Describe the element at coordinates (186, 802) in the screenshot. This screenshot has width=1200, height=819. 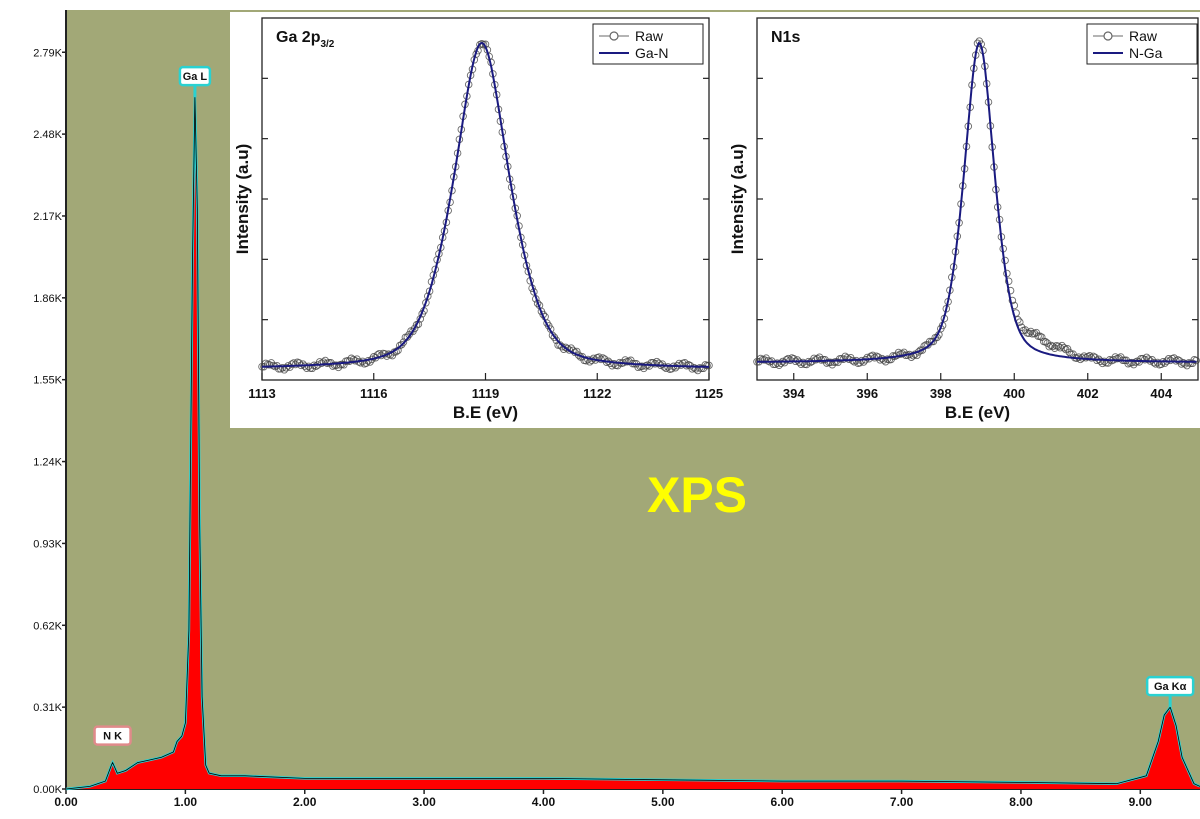
I see `eds-x-tick-label: 1.00` at that location.